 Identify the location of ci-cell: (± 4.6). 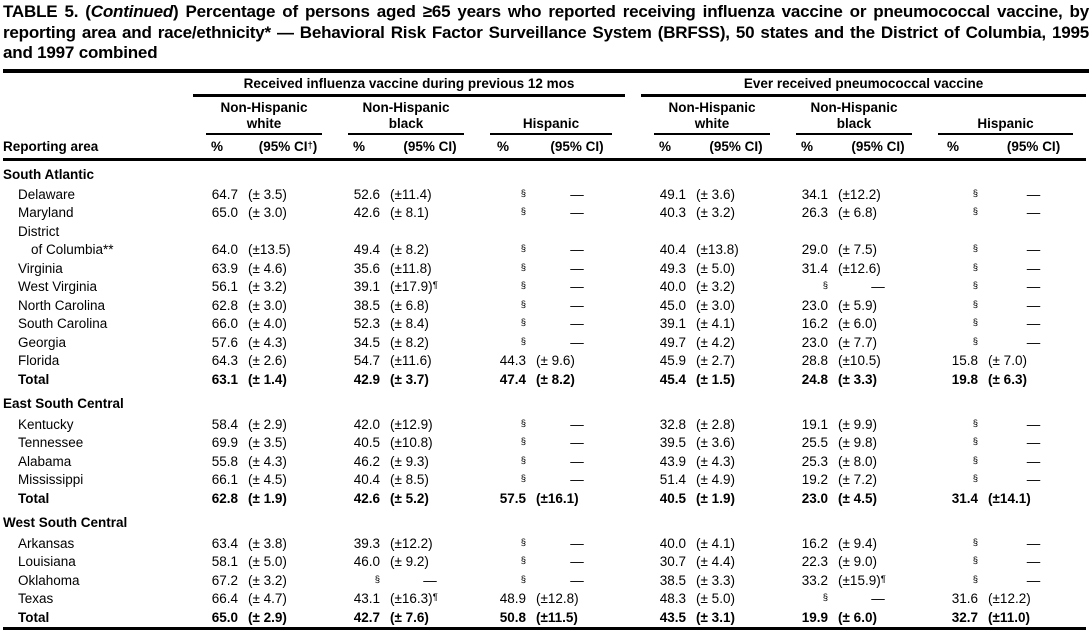
(267, 268).